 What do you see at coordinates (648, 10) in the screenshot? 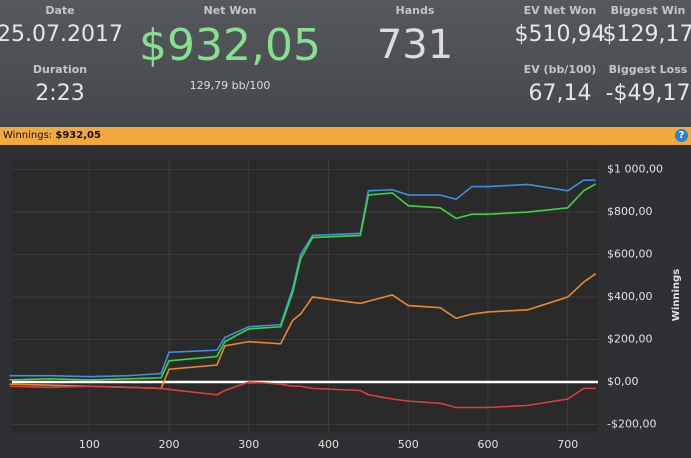
I see `stat-label: Biggest Win` at bounding box center [648, 10].